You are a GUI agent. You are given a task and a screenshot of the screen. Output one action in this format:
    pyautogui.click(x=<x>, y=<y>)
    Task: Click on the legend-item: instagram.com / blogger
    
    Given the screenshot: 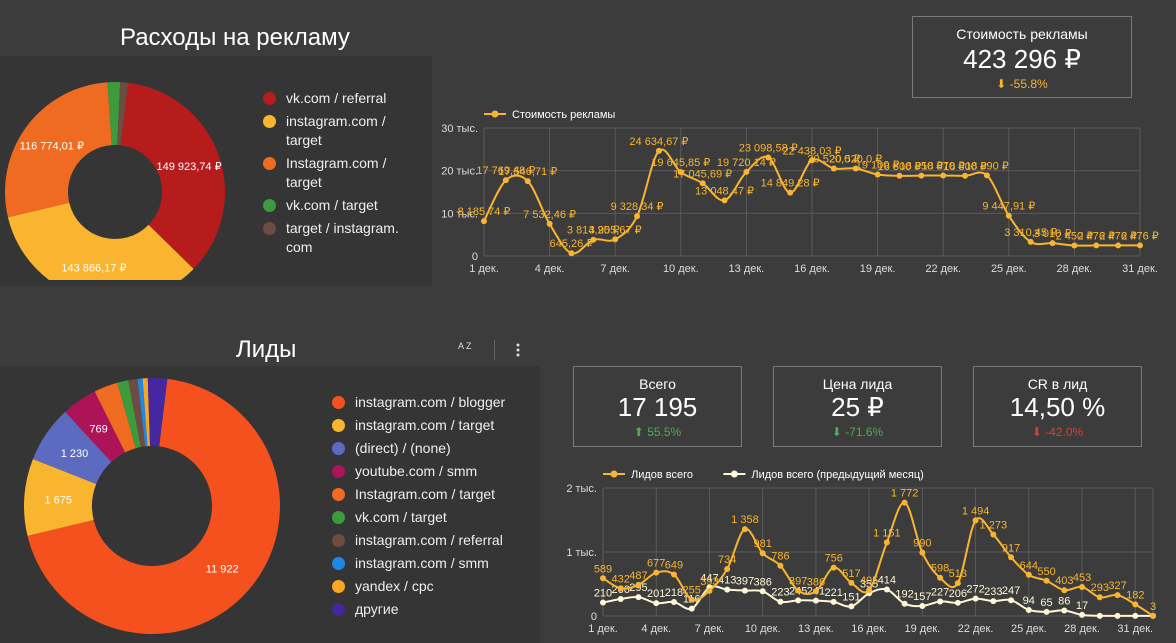 What is the action you would take?
    pyautogui.click(x=432, y=402)
    